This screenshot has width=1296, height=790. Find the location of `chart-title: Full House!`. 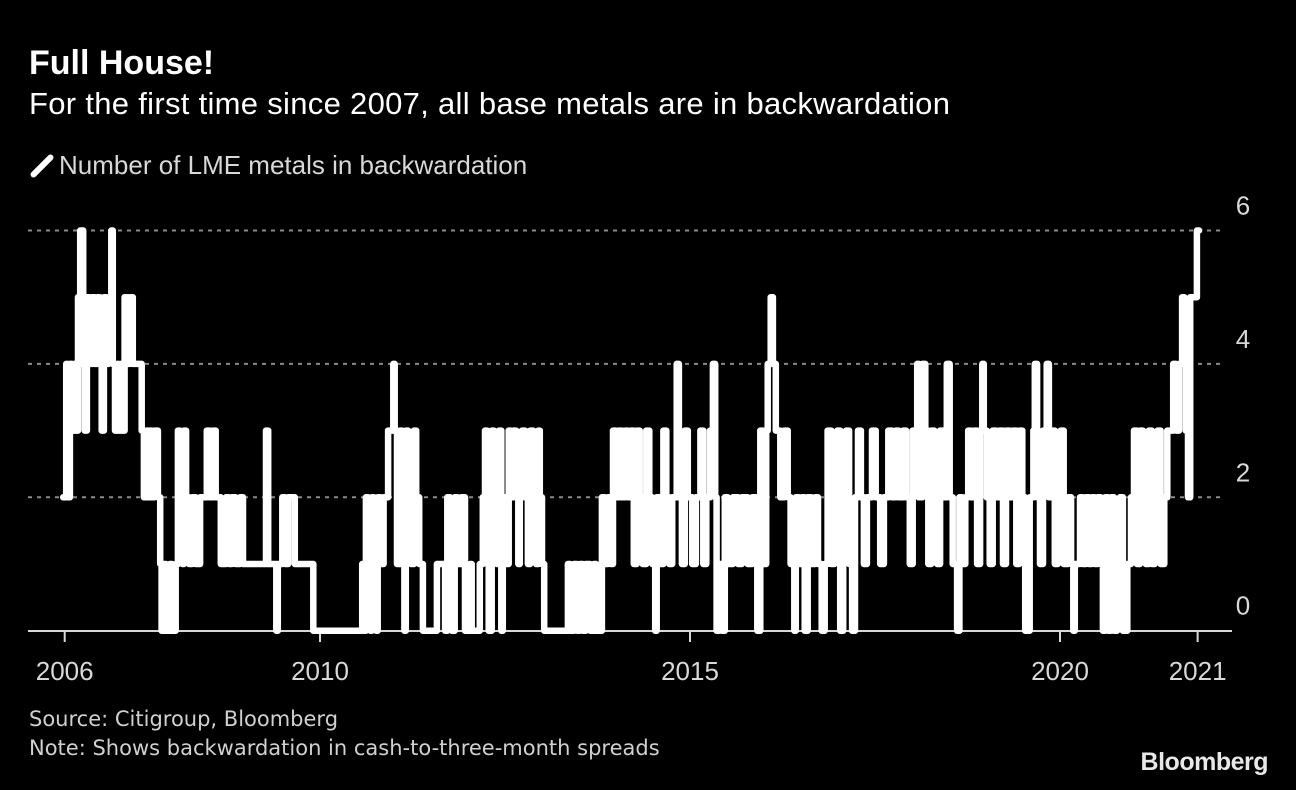

chart-title: Full House! is located at coordinates (122, 63).